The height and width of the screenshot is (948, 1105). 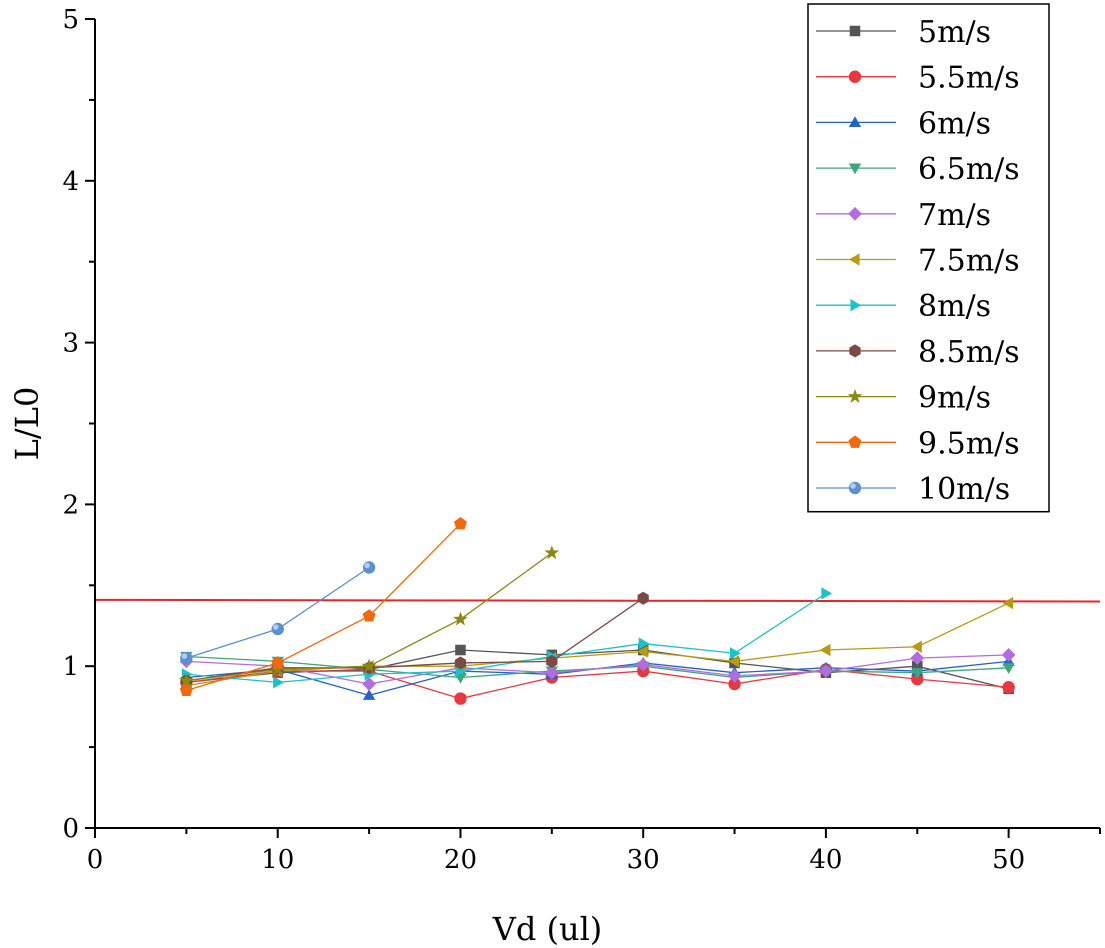 I want to click on series-9-5m-s, so click(x=323, y=606).